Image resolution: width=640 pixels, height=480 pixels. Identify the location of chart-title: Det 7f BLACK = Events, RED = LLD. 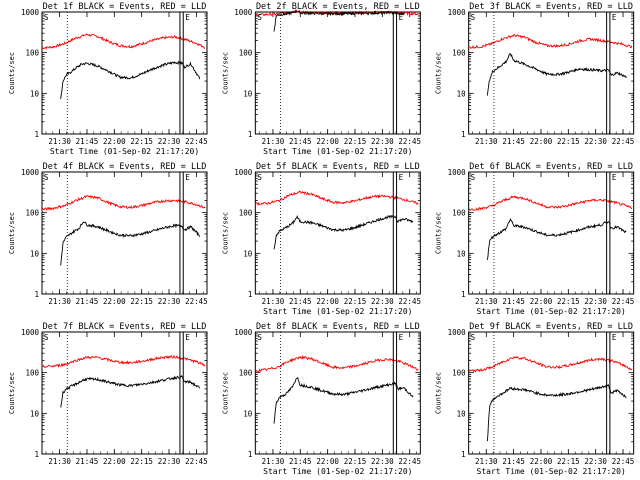
(125, 327).